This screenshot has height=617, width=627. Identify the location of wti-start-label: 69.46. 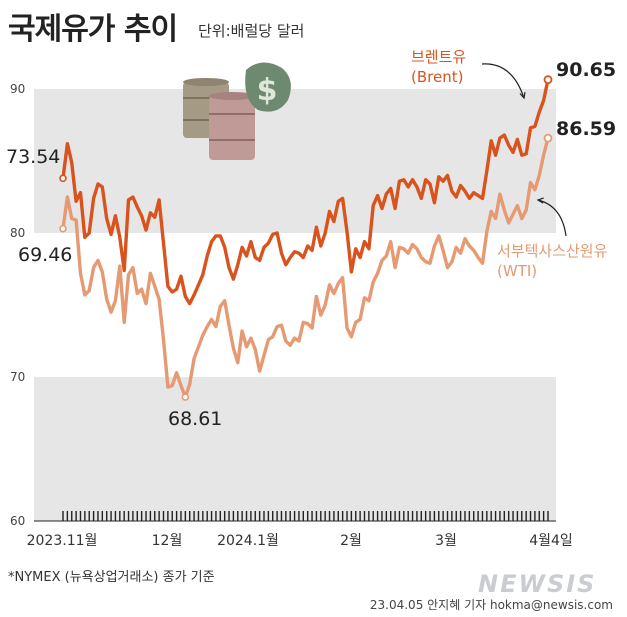
(45, 255).